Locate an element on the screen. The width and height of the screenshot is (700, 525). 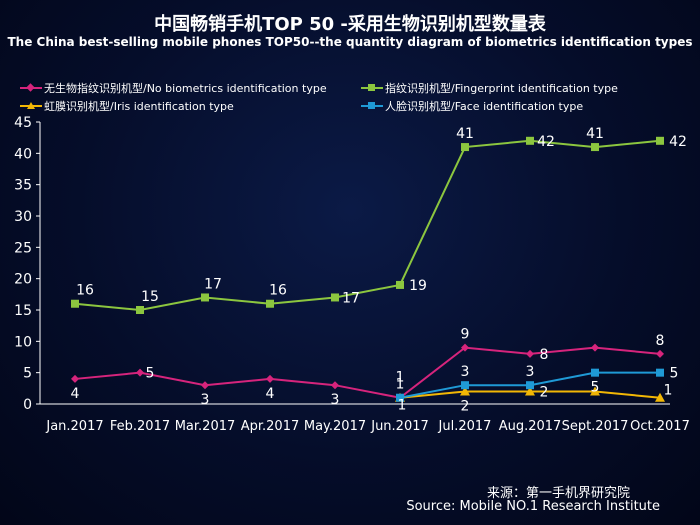
y-tick-label: 45 is located at coordinates (23, 123).